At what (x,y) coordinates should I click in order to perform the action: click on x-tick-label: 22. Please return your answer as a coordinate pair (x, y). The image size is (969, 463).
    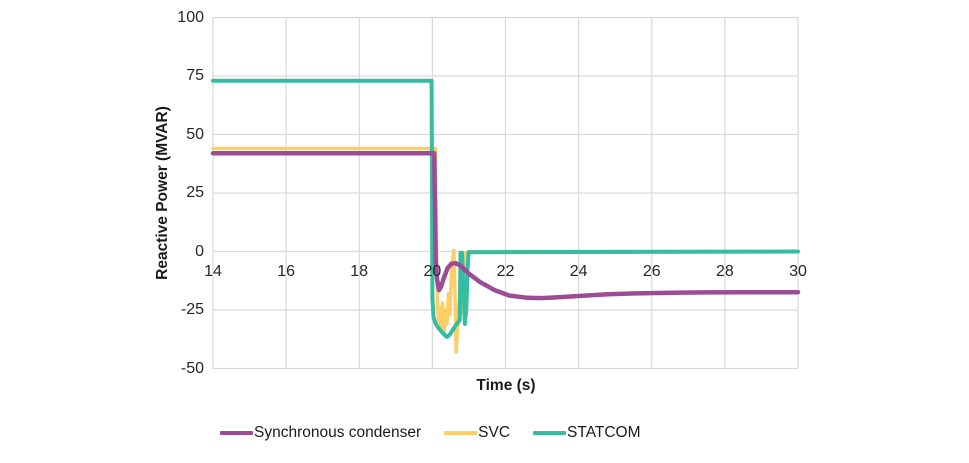
    Looking at the image, I should click on (505, 271).